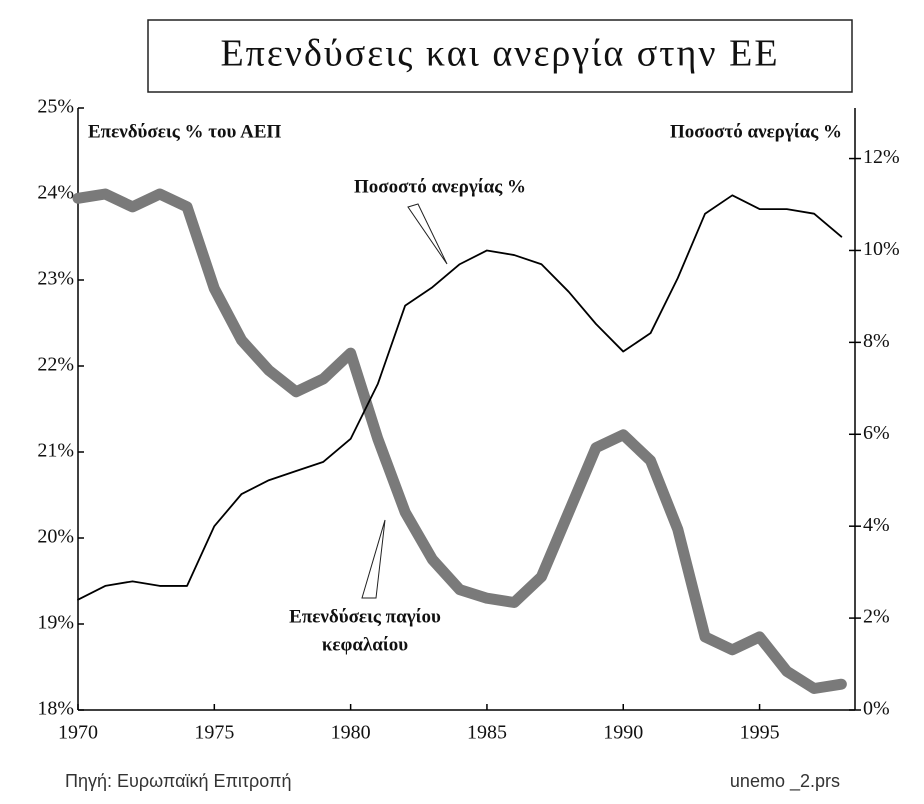 The width and height of the screenshot is (924, 804). Describe the element at coordinates (487, 733) in the screenshot. I see `x-tick-label: 1985` at that location.